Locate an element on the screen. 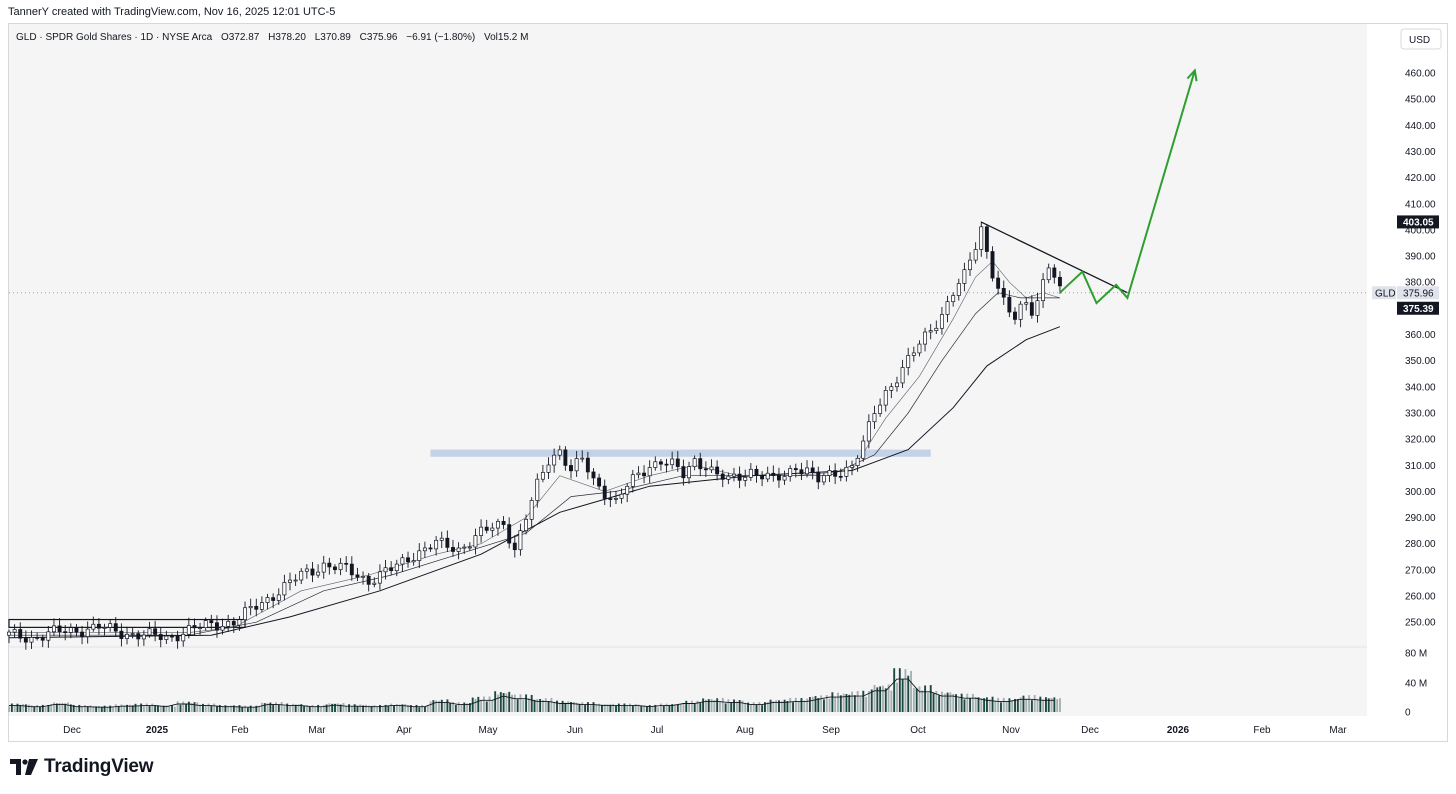  price-tick-label: 340.00 is located at coordinates (1420, 387).